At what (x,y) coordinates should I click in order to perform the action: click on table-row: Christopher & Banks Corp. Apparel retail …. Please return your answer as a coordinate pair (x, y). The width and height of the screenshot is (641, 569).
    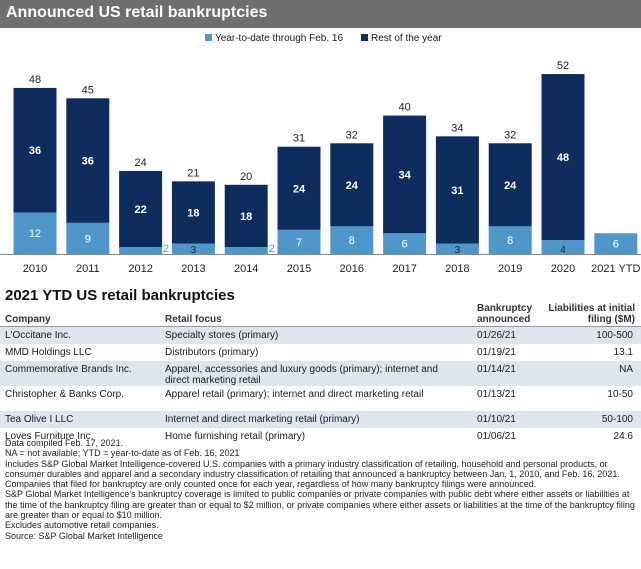
    Looking at the image, I should click on (320, 398).